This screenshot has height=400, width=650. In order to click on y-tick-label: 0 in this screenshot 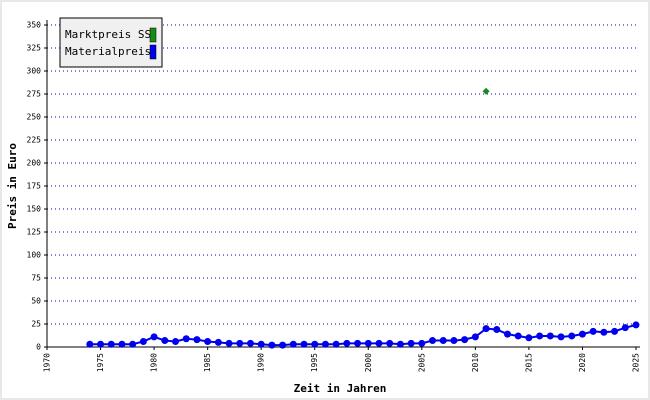, I will do `click(38, 347)`.